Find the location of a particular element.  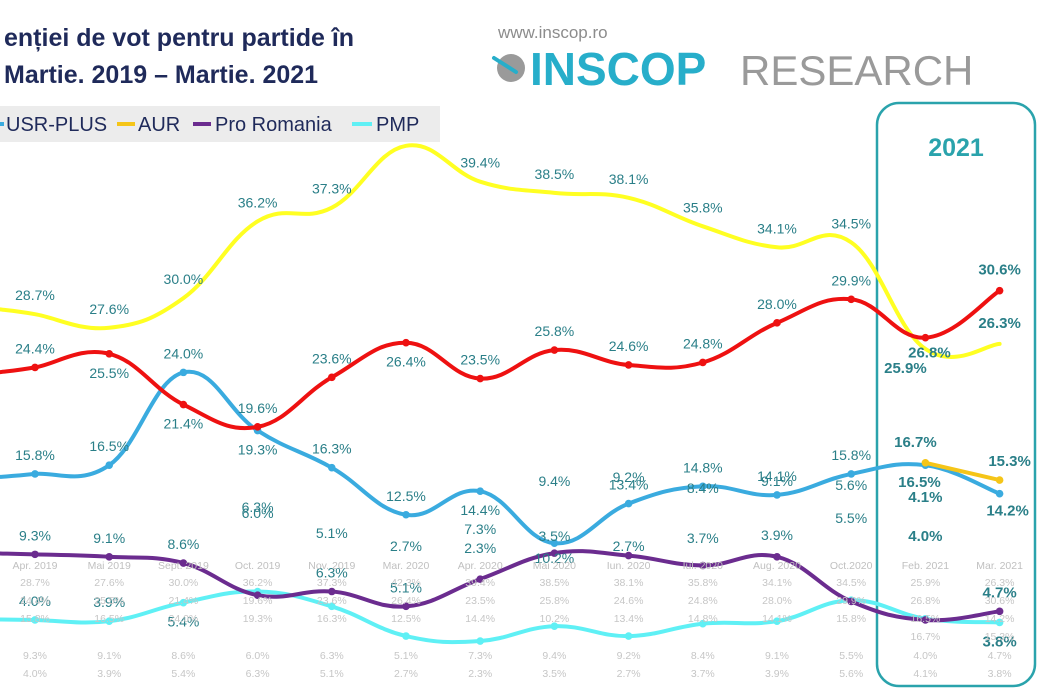

x-tick-label: Oct.2020 is located at coordinates (851, 566).